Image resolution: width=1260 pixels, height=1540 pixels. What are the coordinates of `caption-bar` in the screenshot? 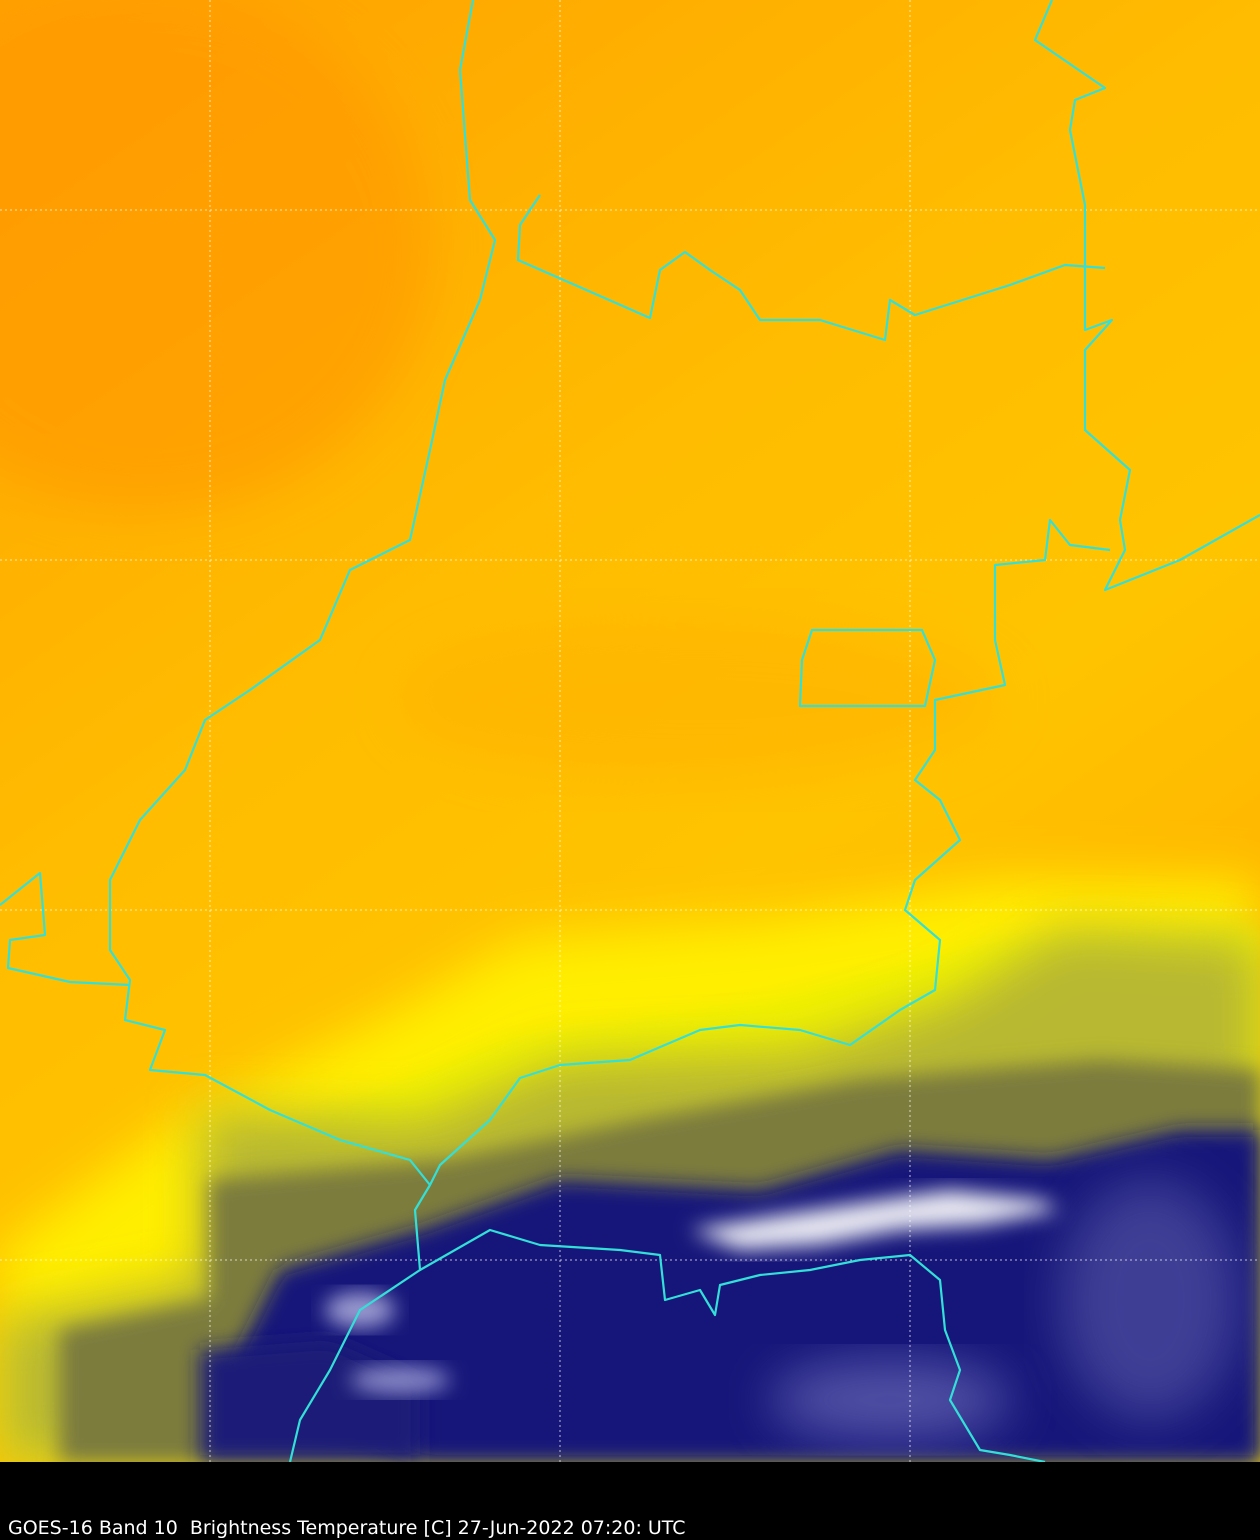 It's located at (630, 1501).